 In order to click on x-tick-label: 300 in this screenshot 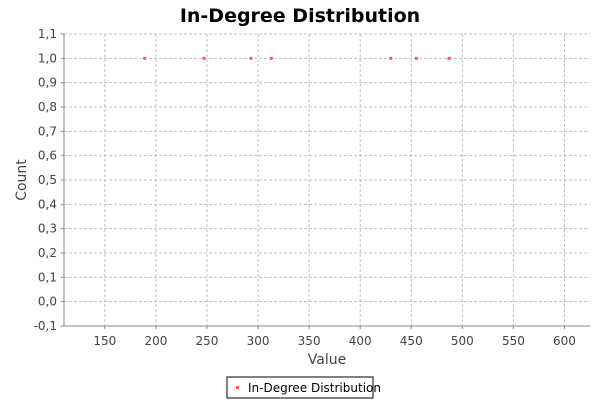, I will do `click(258, 341)`.